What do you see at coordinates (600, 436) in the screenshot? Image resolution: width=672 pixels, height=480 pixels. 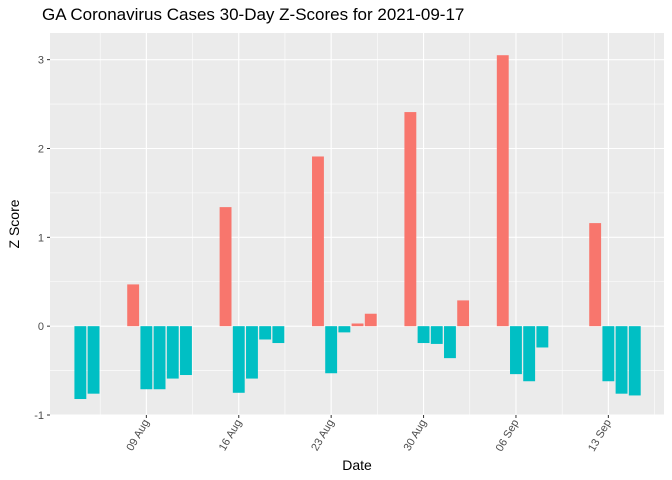 I see `x-tick-label: 13 Sep` at bounding box center [600, 436].